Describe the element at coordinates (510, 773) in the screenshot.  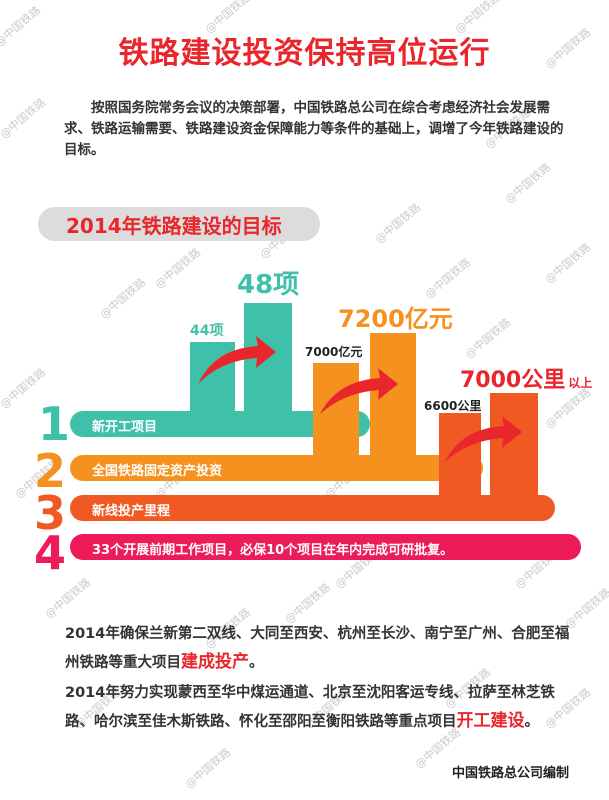
I see `footer-credit: 中国铁路总公司编制` at that location.